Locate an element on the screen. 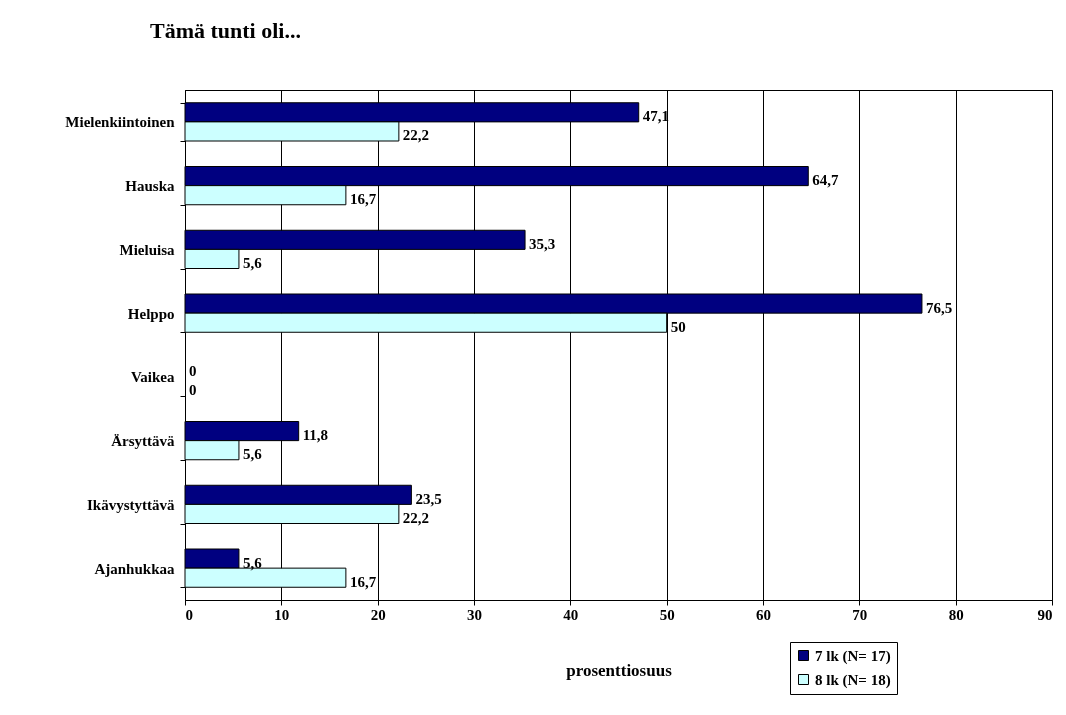 This screenshot has height=715, width=1066. x-tick-label: 10 is located at coordinates (282, 614).